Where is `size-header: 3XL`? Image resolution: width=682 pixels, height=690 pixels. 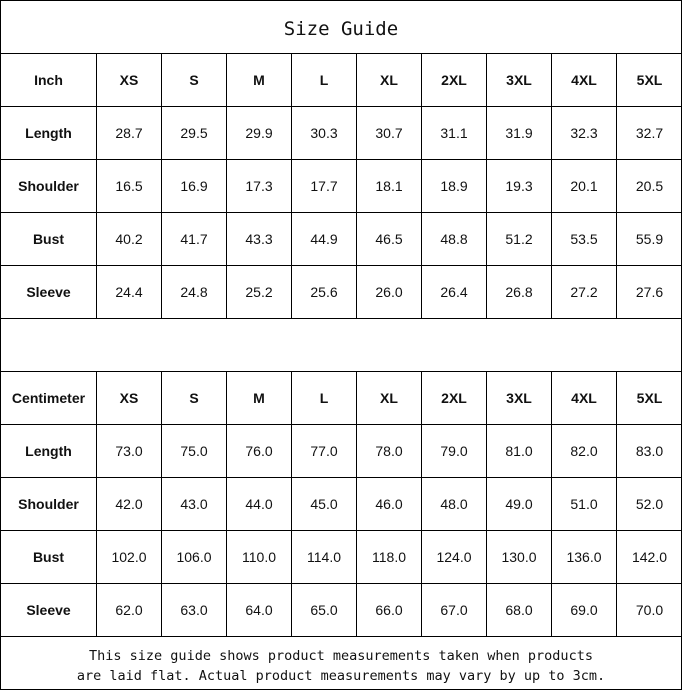
size-header: 3XL is located at coordinates (519, 80).